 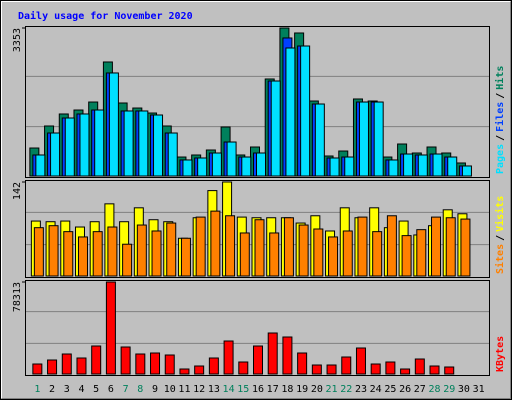 What do you see at coordinates (140, 389) in the screenshot?
I see `x-tick-label: 8` at bounding box center [140, 389].